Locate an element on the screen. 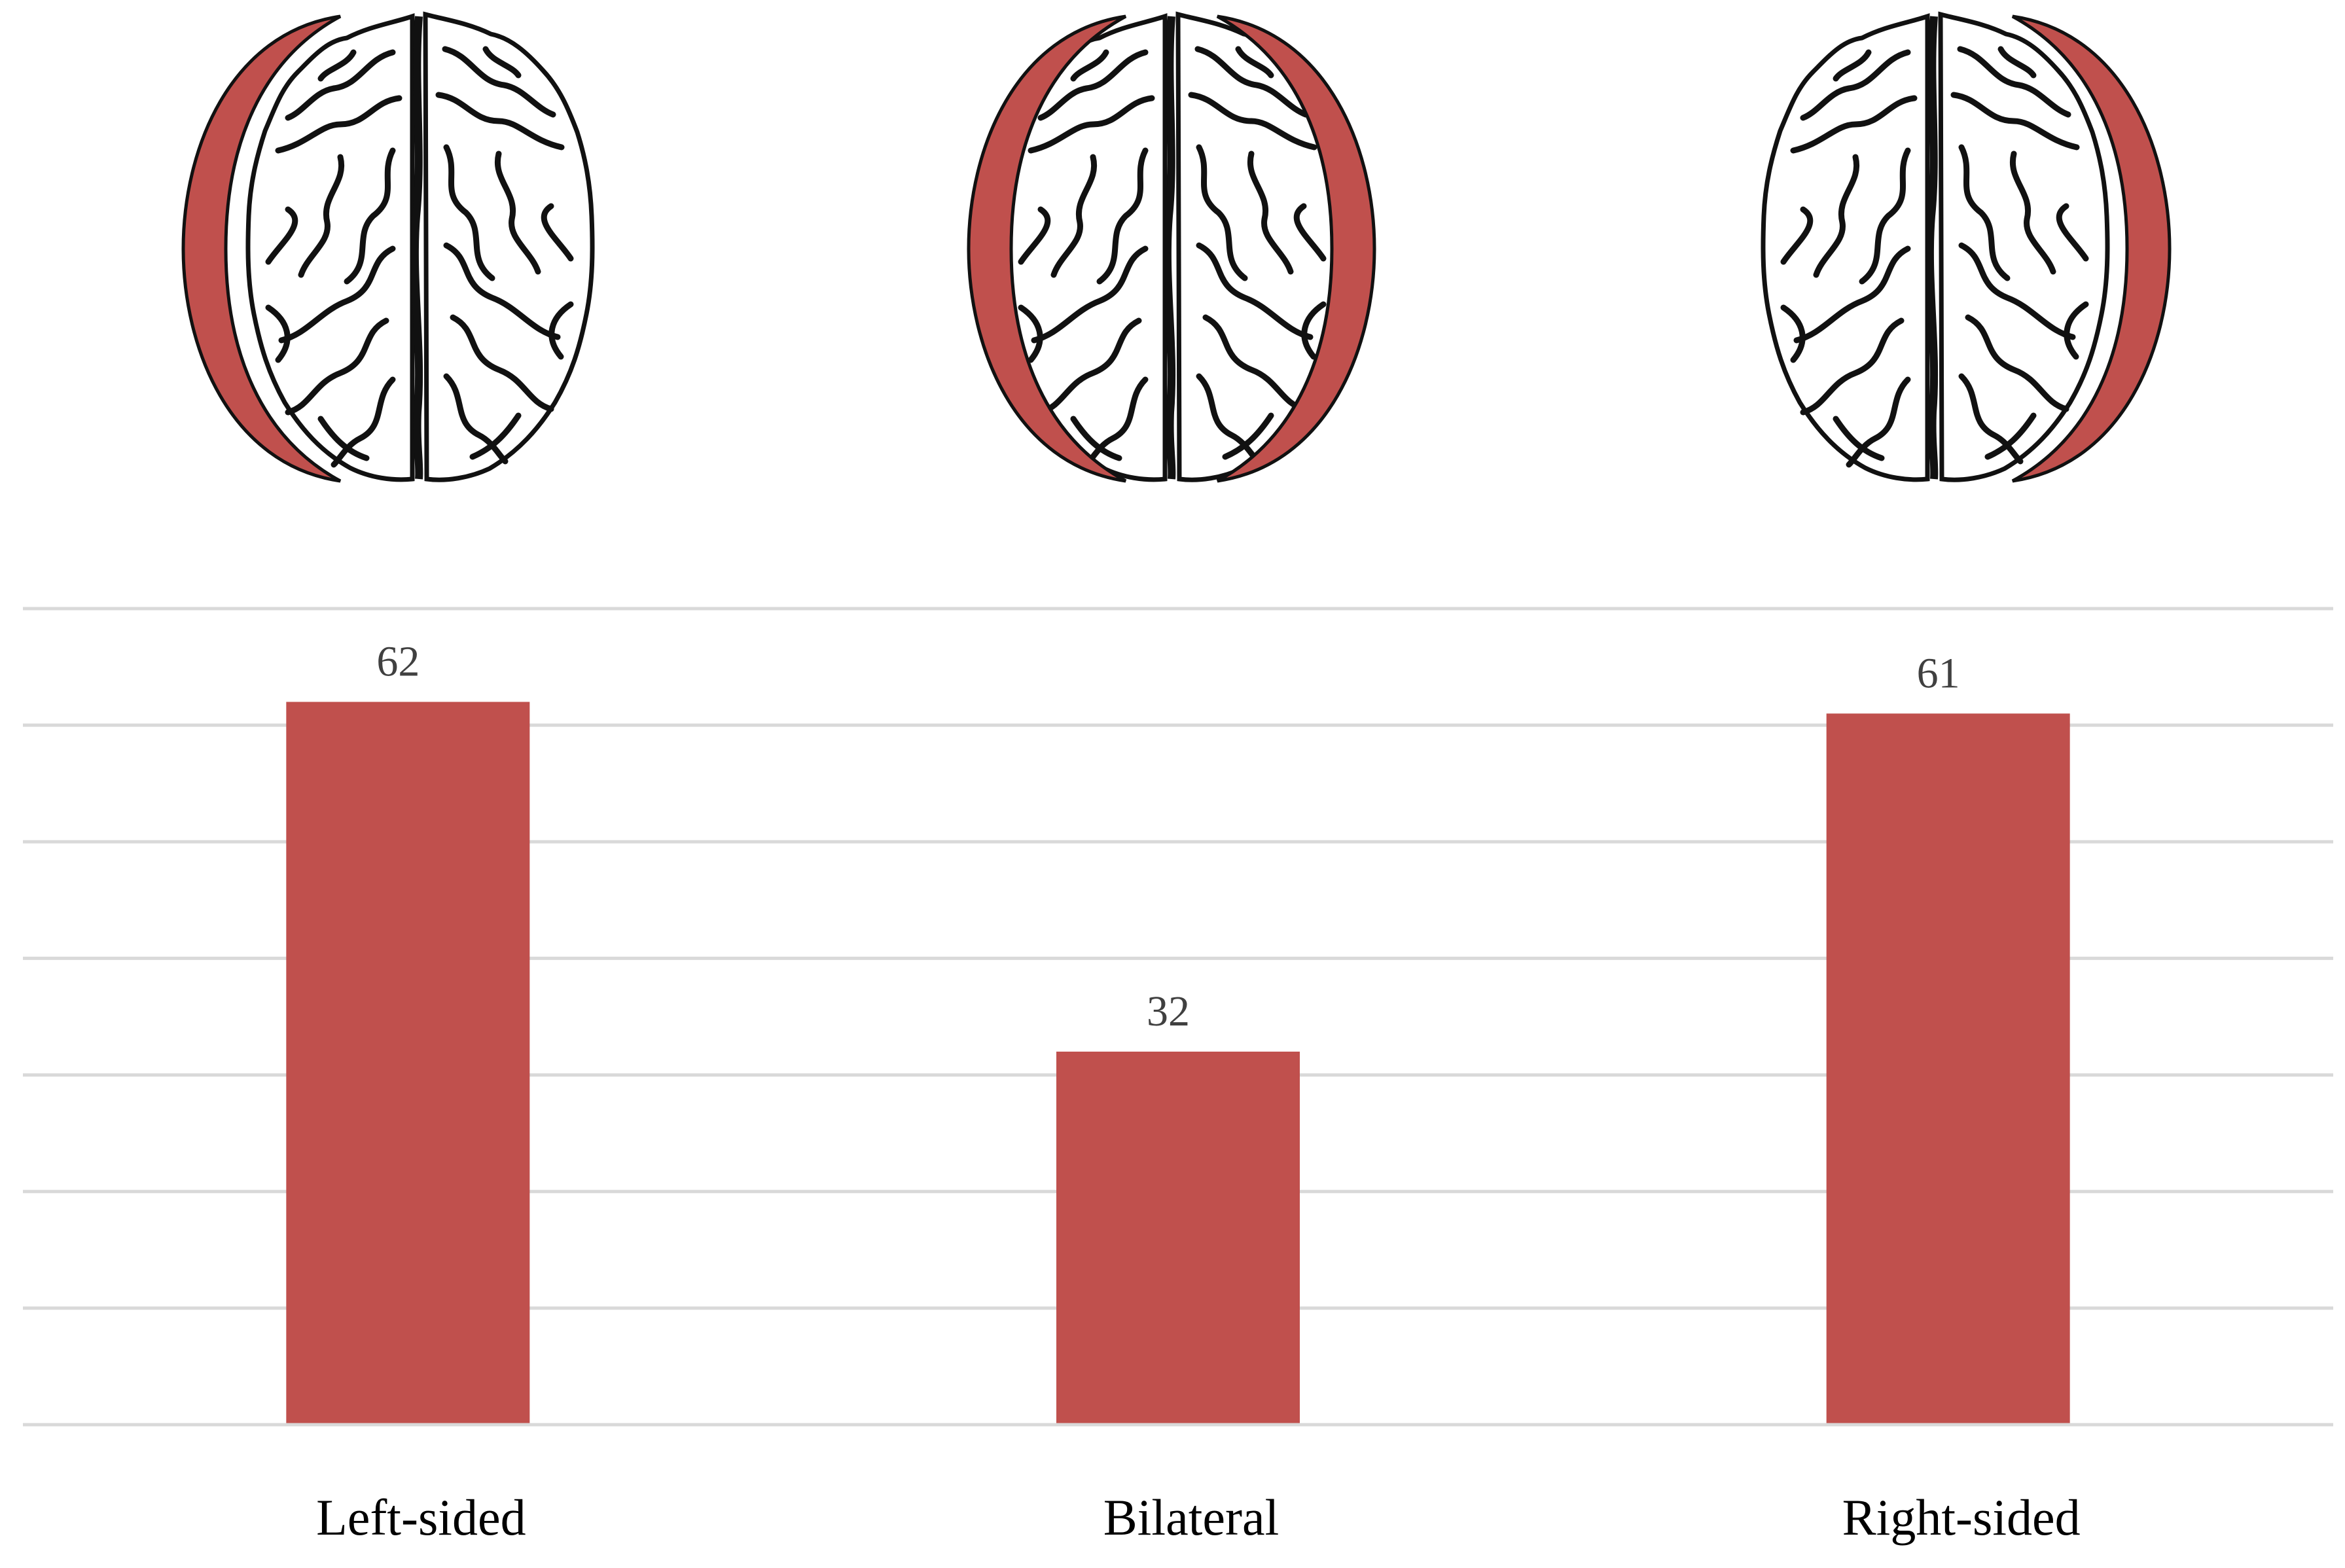  category-tick-labels: Left-sided Bilateral Right-sided is located at coordinates (1198, 1518).